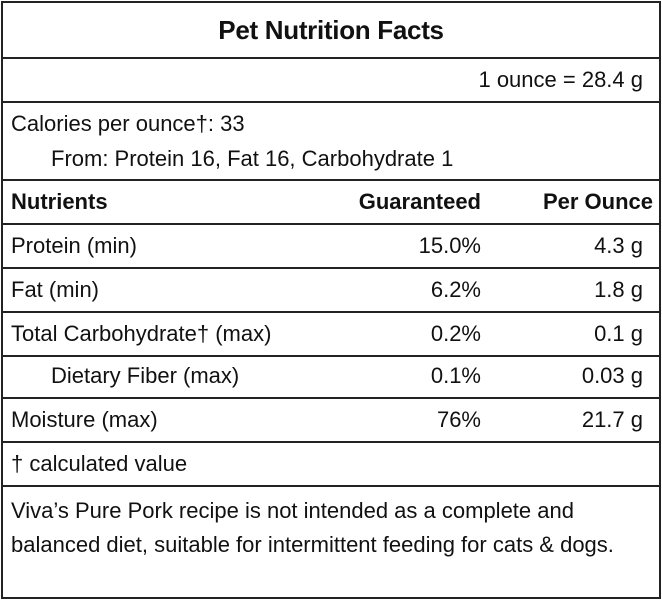 The height and width of the screenshot is (600, 662). I want to click on table-row: Total Carbohydrate† (max) 0.2% 0.1 g, so click(331, 335).